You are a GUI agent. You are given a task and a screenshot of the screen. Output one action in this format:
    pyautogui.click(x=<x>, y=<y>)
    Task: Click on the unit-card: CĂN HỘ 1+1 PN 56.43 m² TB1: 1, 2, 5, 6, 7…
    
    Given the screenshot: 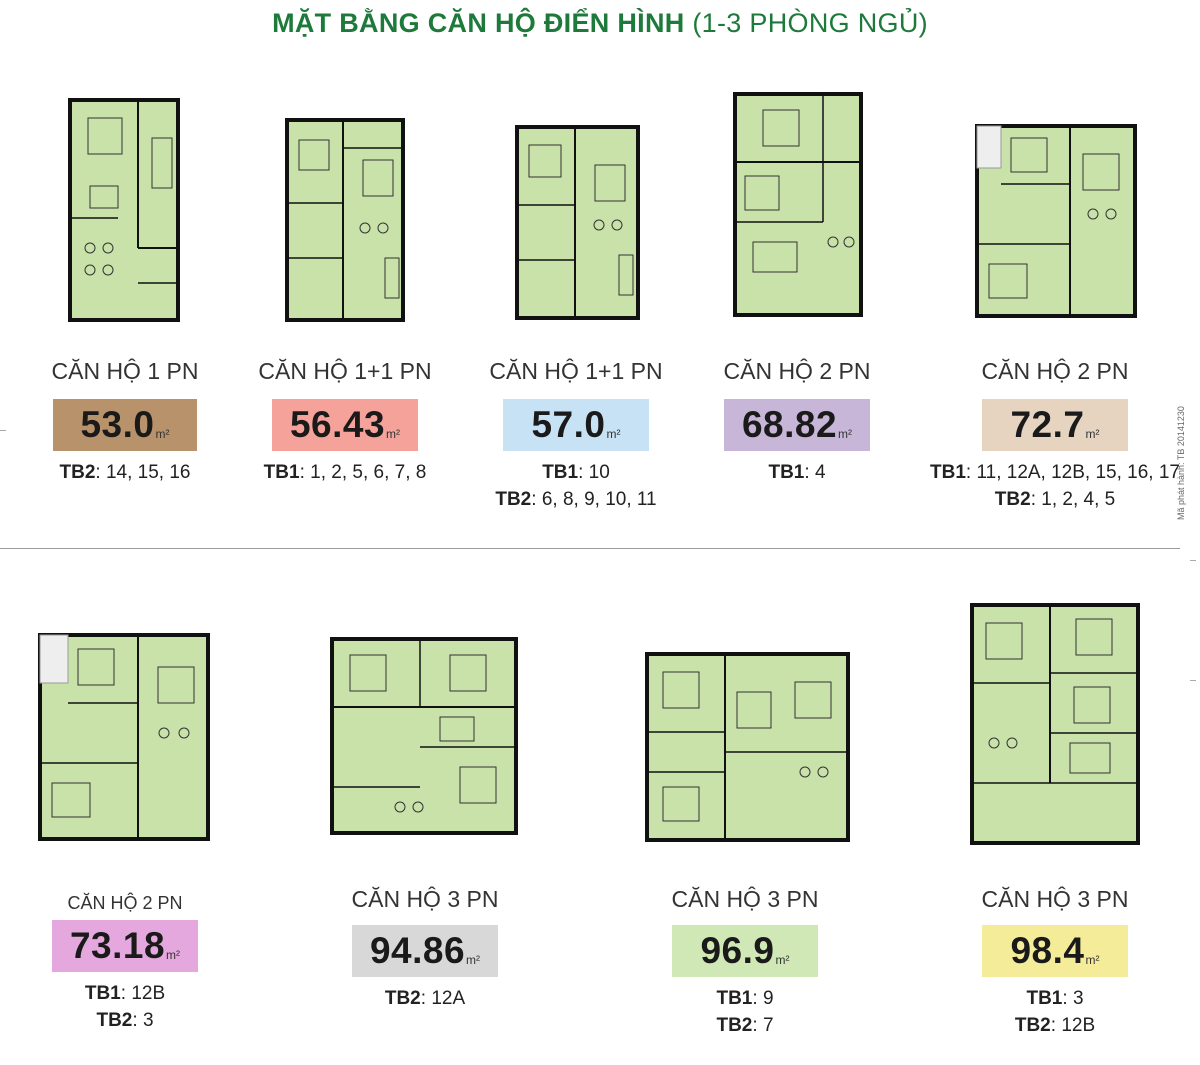 What is the action you would take?
    pyautogui.click(x=345, y=422)
    